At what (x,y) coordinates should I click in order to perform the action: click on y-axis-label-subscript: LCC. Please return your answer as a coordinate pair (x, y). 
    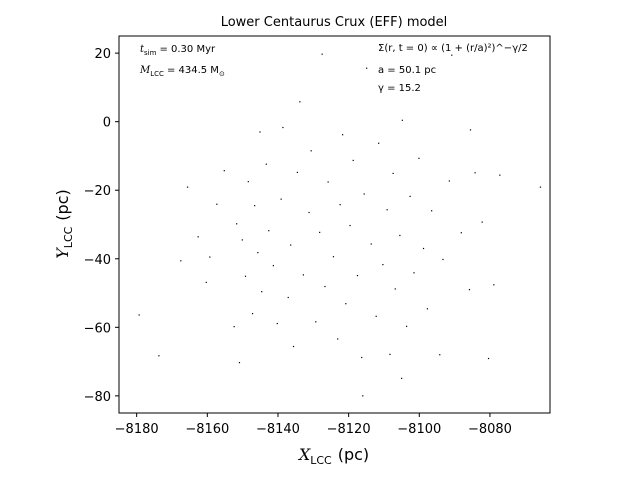
    Looking at the image, I should click on (68, 237).